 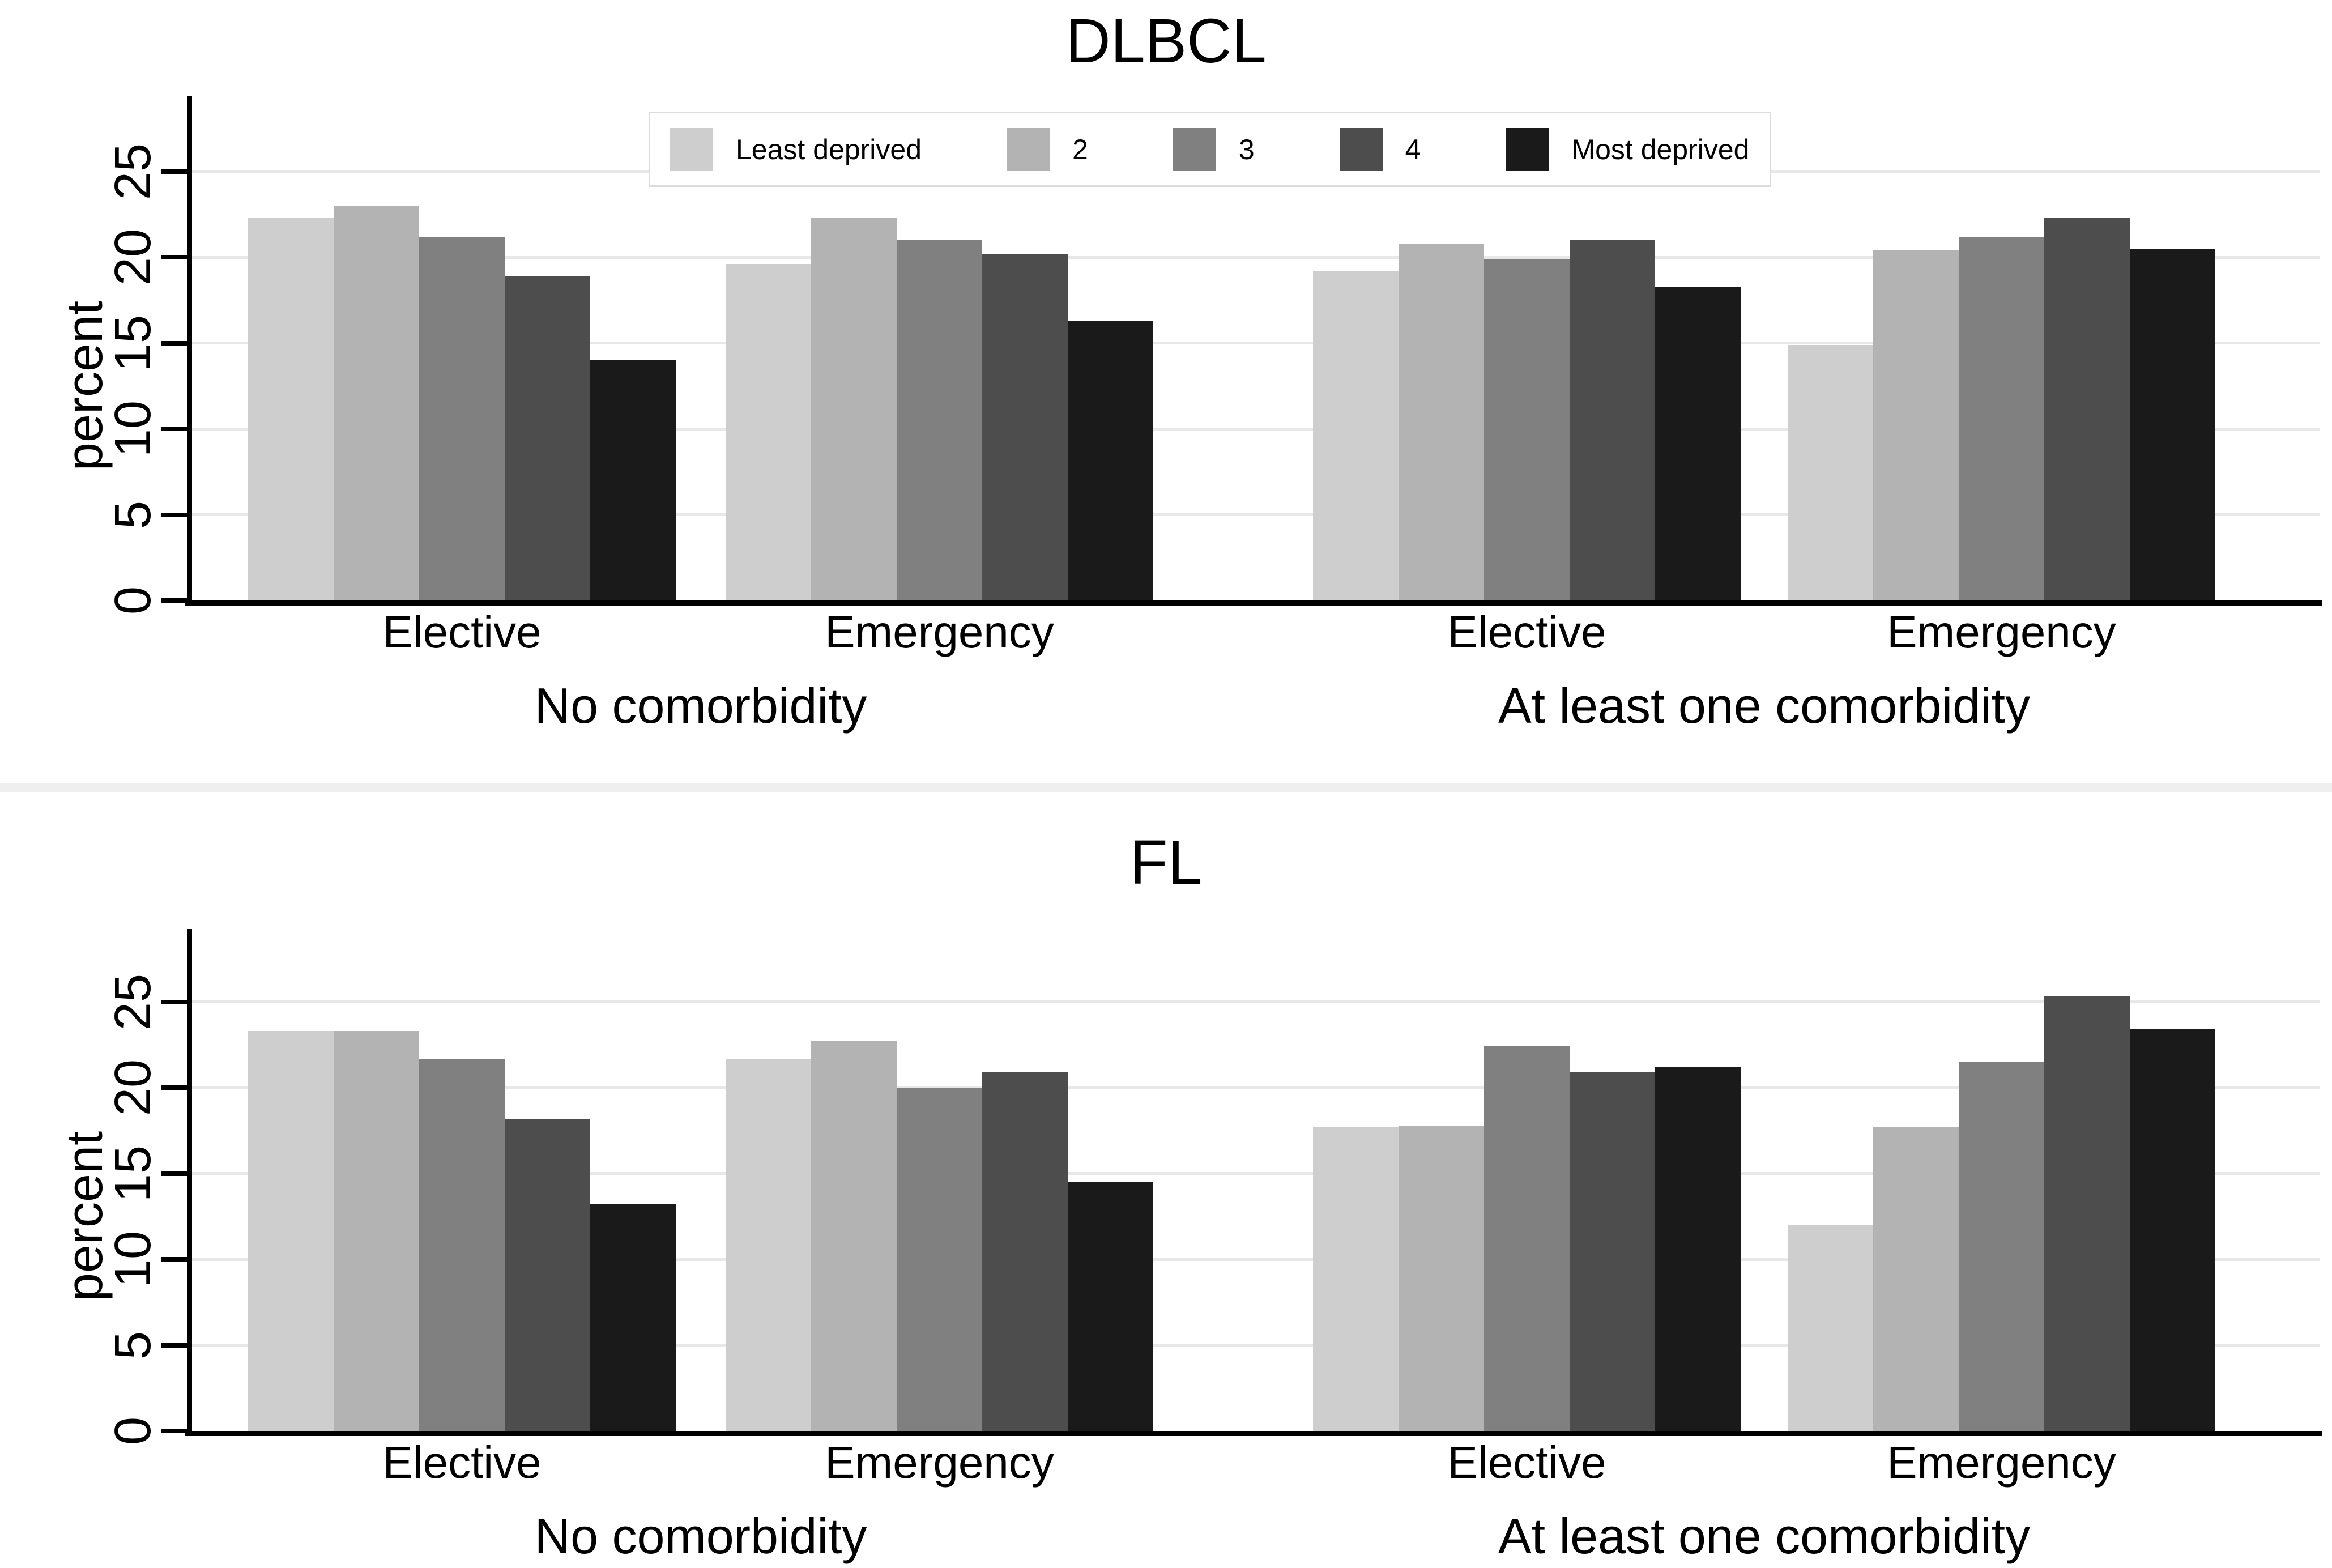 I want to click on legend-item: 4, so click(x=1380, y=149).